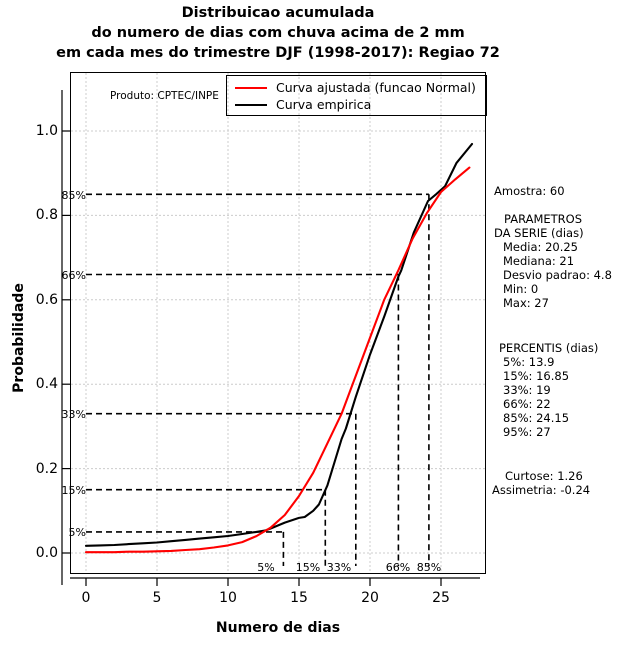 This screenshot has height=660, width=640. Describe the element at coordinates (308, 567) in the screenshot. I see `percentile-bottom-label-15: 15%` at that location.